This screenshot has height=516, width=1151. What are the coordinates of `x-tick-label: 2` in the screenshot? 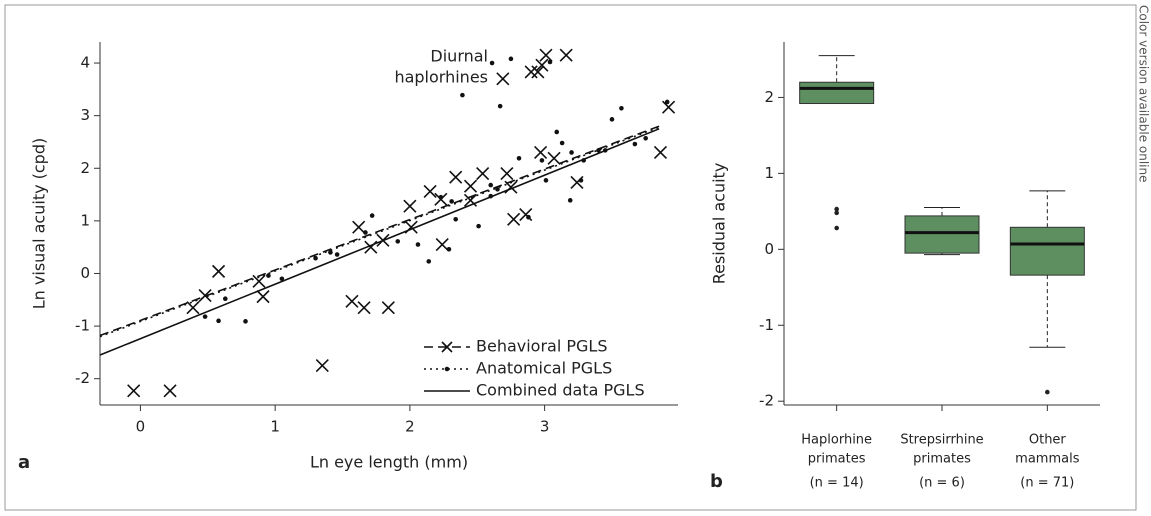 It's located at (410, 427).